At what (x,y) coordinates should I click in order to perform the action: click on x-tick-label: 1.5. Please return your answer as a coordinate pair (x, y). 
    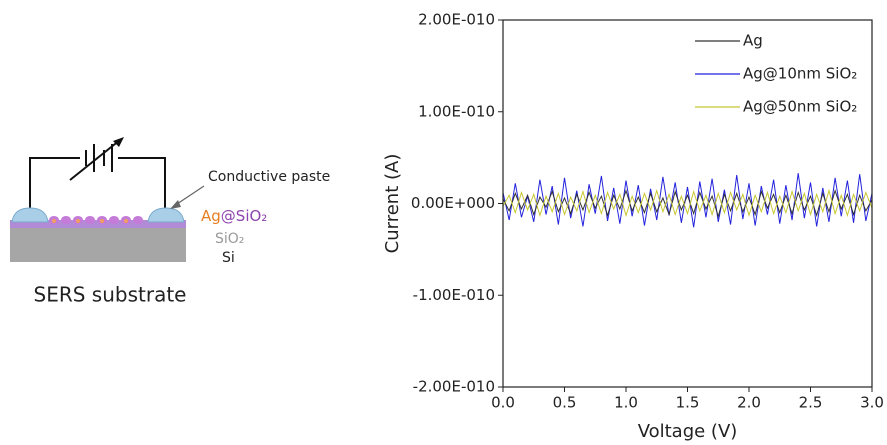
    Looking at the image, I should click on (688, 403).